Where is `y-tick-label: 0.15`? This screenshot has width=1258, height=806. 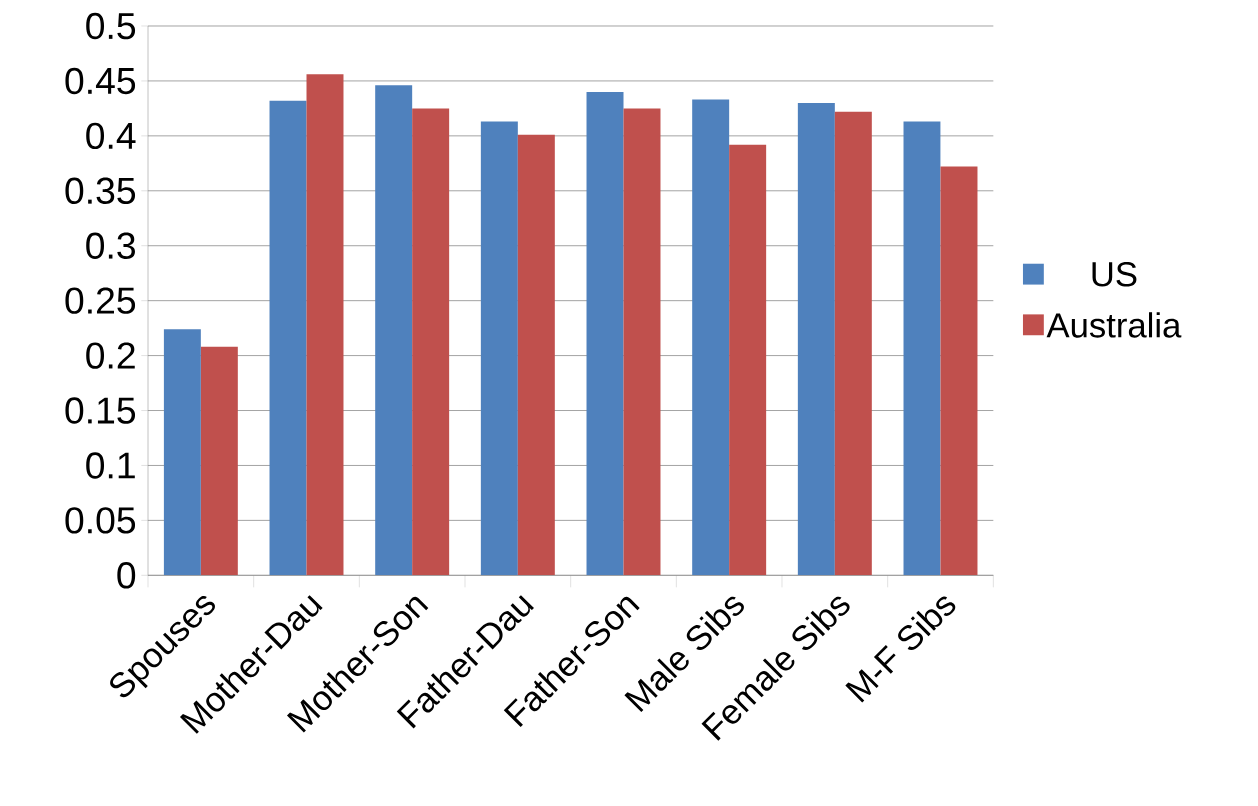 y-tick-label: 0.15 is located at coordinates (100, 410).